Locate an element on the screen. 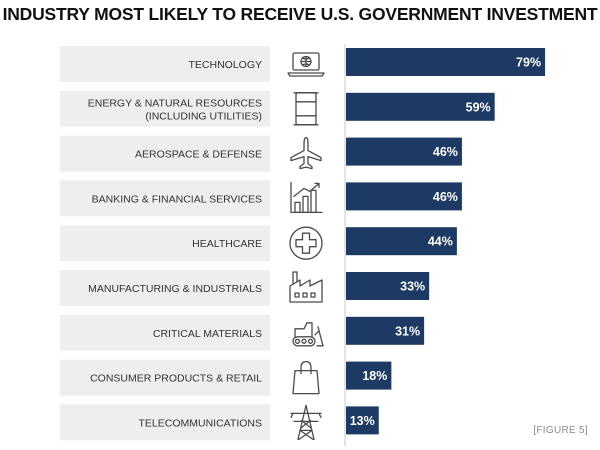 The width and height of the screenshot is (600, 450). transmission-tower-icon is located at coordinates (306, 422).